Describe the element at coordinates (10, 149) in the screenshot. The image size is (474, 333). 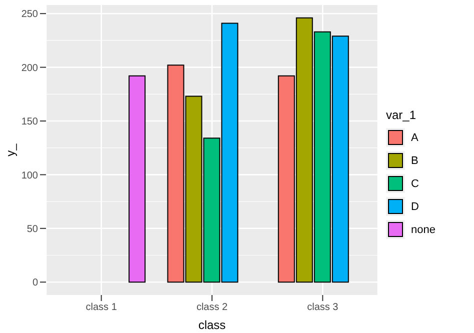
I see `y-axis-title: y_` at that location.